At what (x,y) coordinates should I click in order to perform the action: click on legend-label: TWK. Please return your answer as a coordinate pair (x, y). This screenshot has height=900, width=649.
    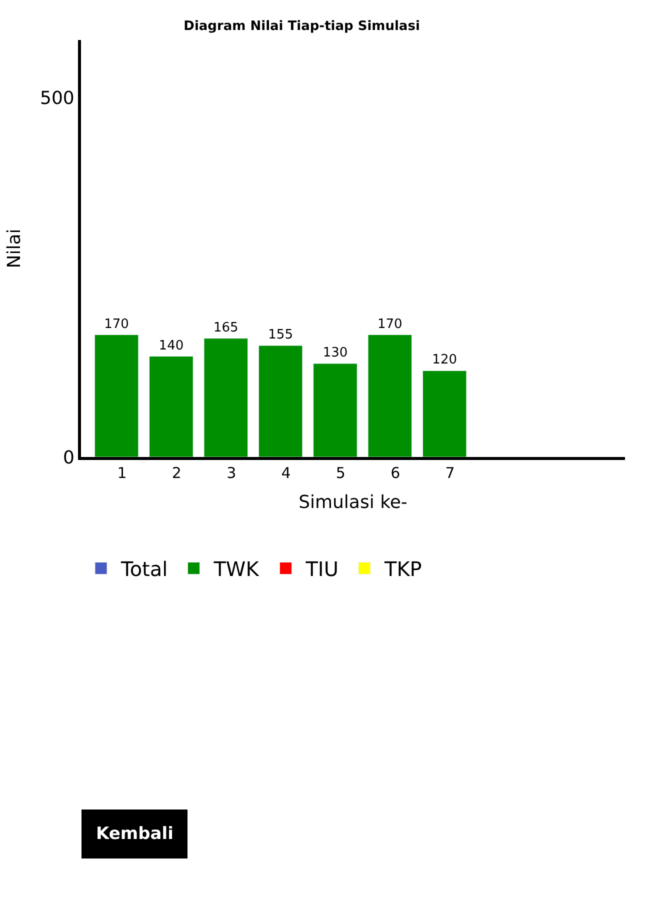
    Looking at the image, I should click on (236, 569).